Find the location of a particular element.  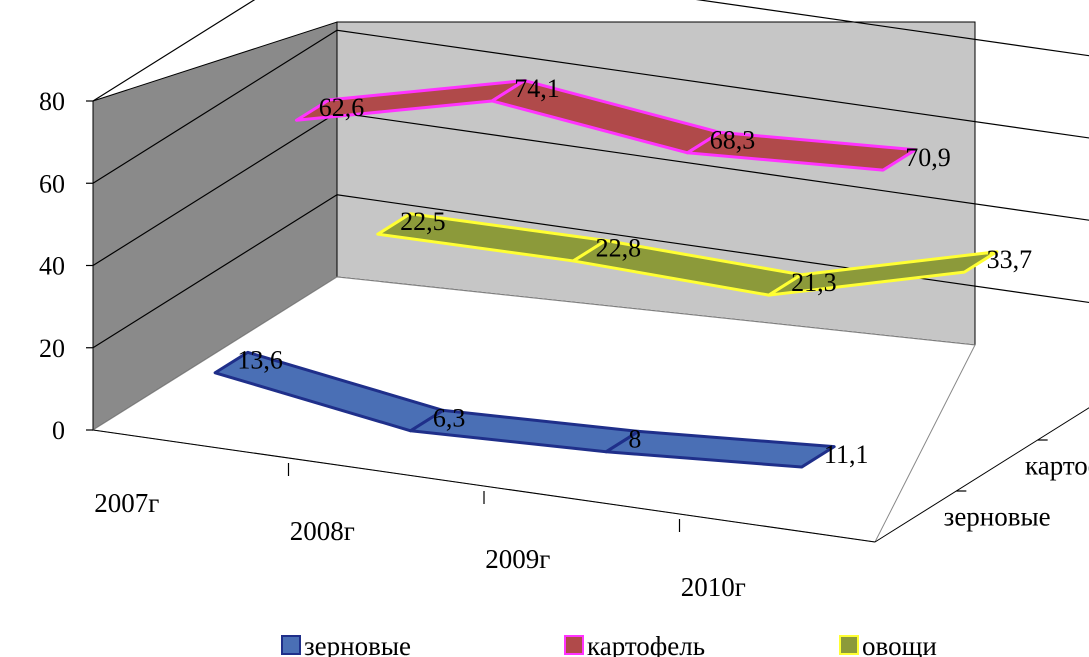

data-label: 33,7 is located at coordinates (1009, 259).